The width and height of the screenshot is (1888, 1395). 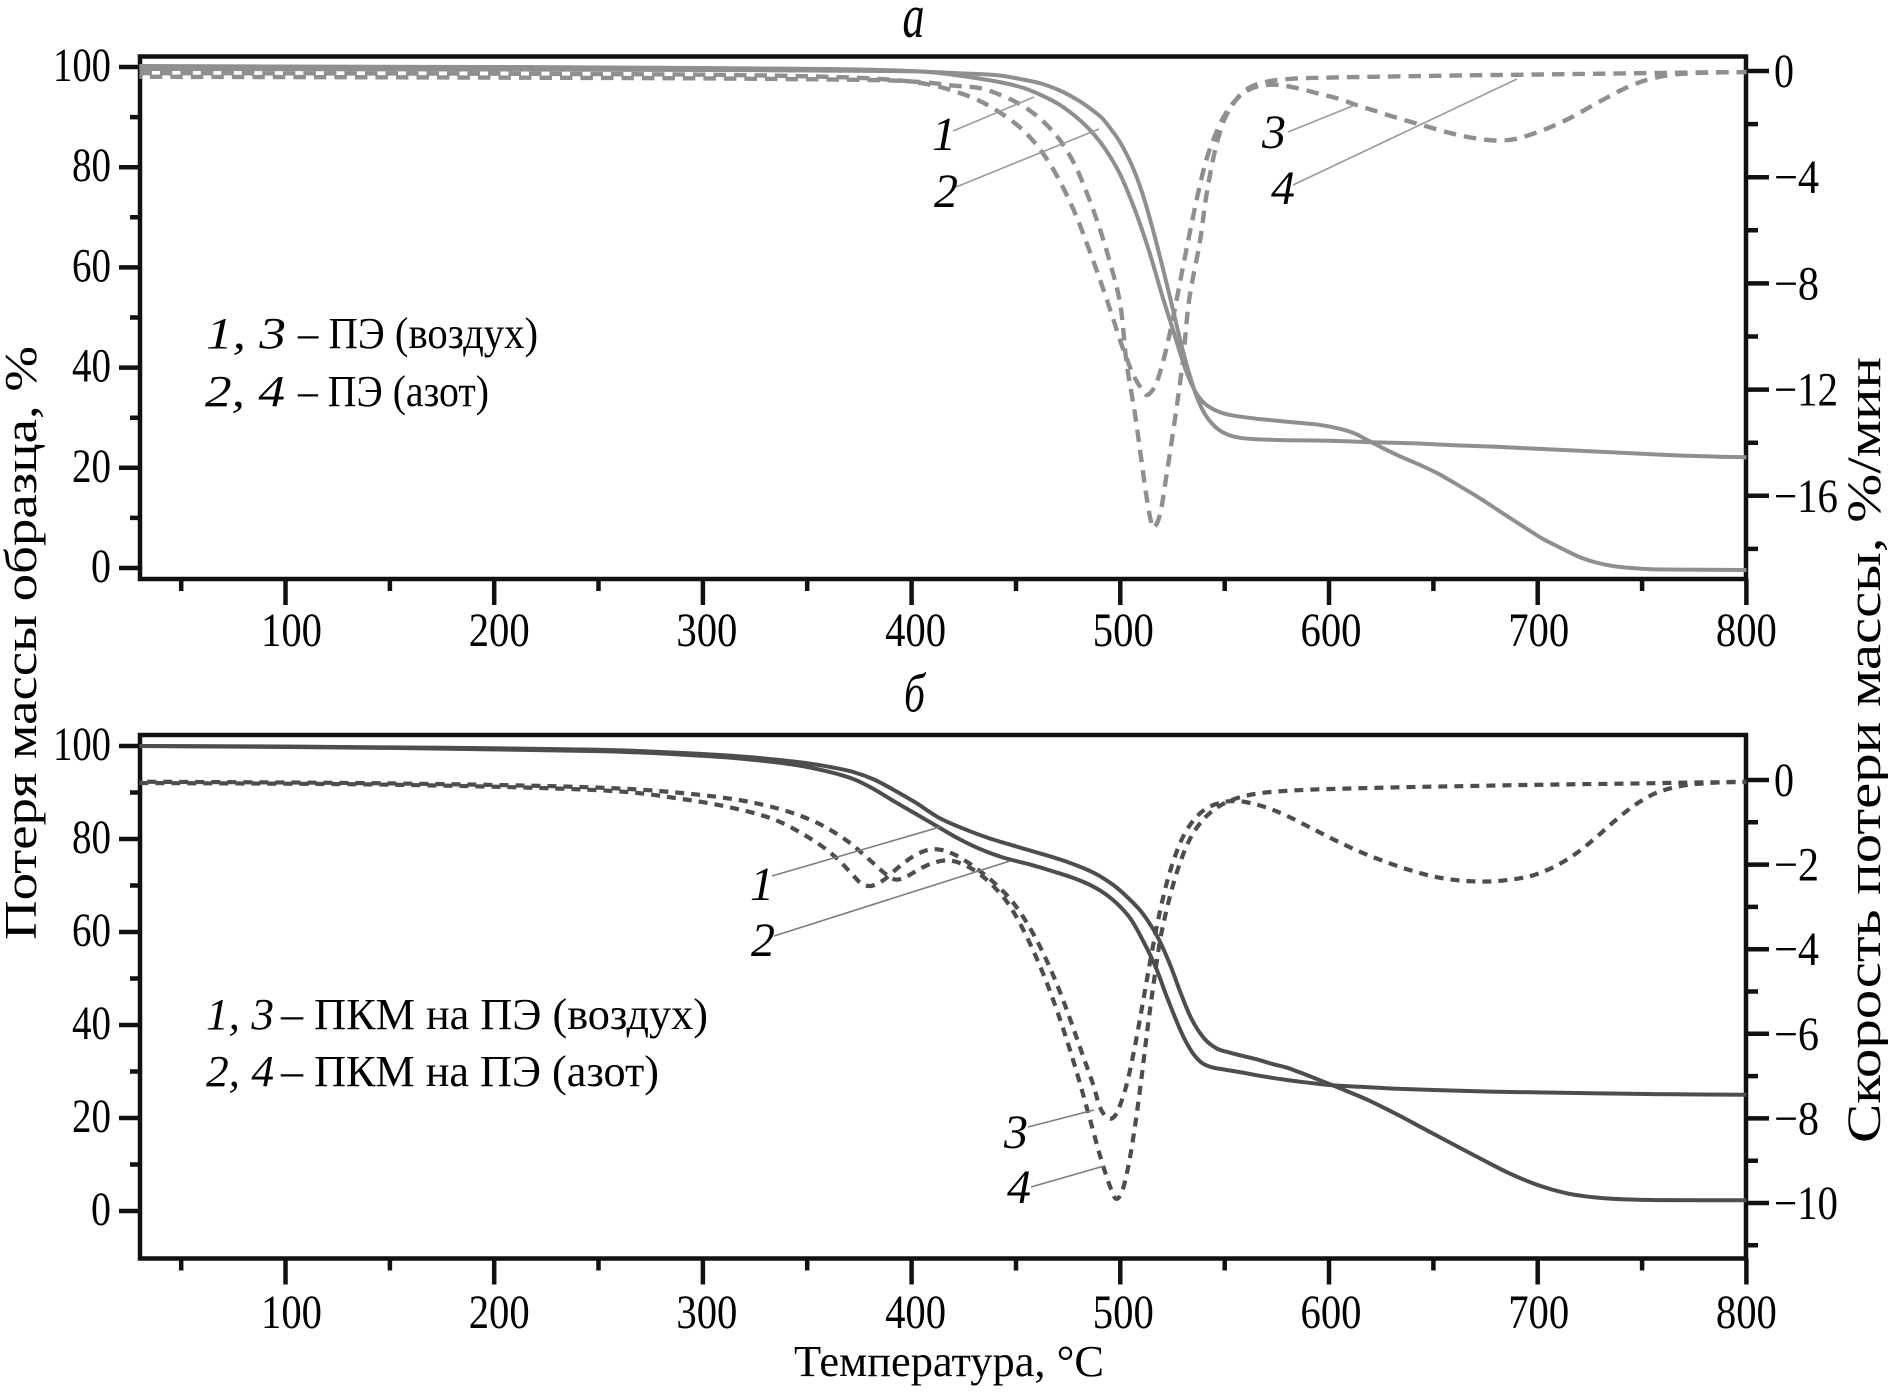 What do you see at coordinates (494, 1014) in the screenshot?
I see `svg-text: – ПКМ на ПЭ (воздух)` at bounding box center [494, 1014].